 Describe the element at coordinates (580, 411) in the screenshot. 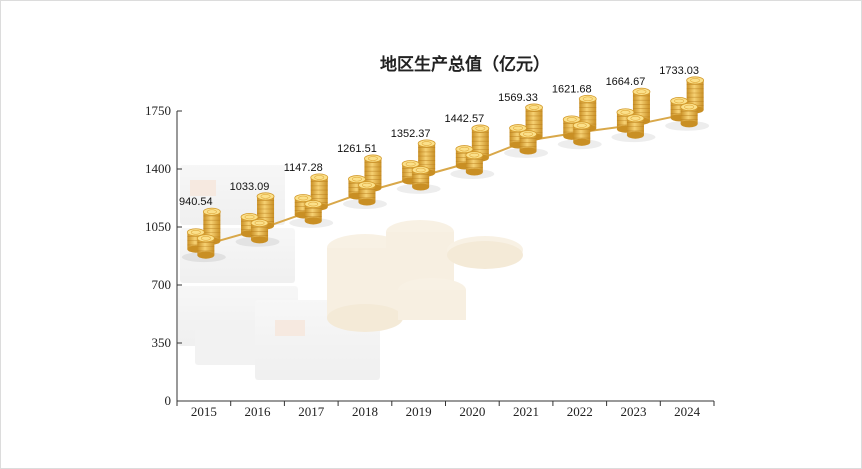

I see `x-tick-label: 2022` at that location.